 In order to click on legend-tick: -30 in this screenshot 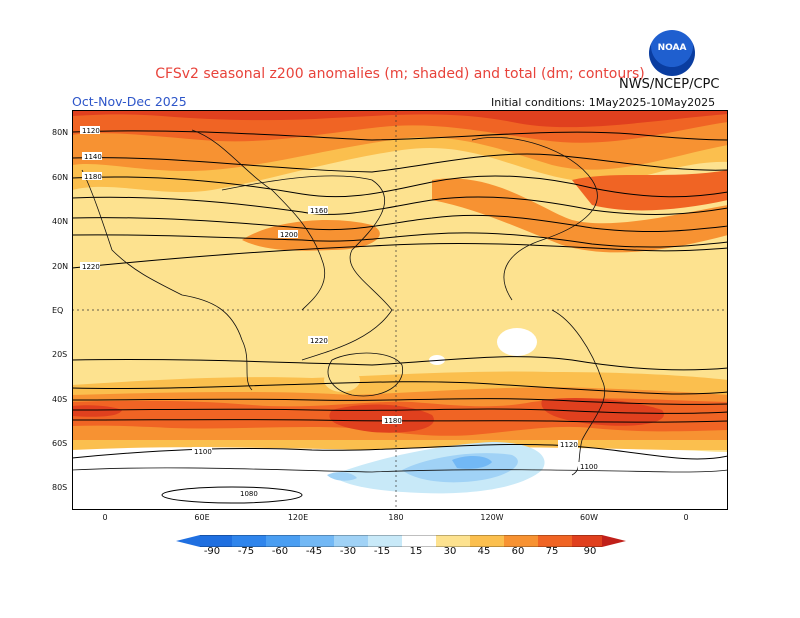, I will do `click(348, 551)`.